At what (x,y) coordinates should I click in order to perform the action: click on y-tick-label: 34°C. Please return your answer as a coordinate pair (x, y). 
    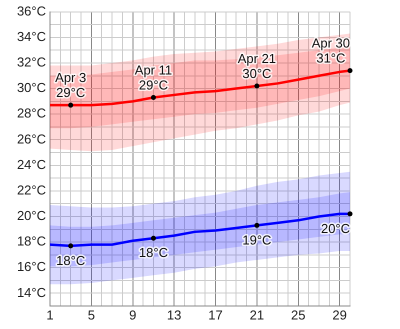
    Looking at the image, I should click on (31, 36).